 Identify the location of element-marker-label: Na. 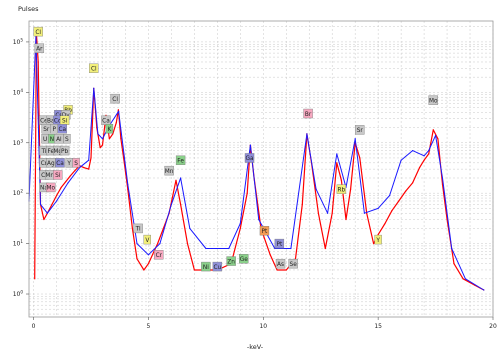
(44, 189).